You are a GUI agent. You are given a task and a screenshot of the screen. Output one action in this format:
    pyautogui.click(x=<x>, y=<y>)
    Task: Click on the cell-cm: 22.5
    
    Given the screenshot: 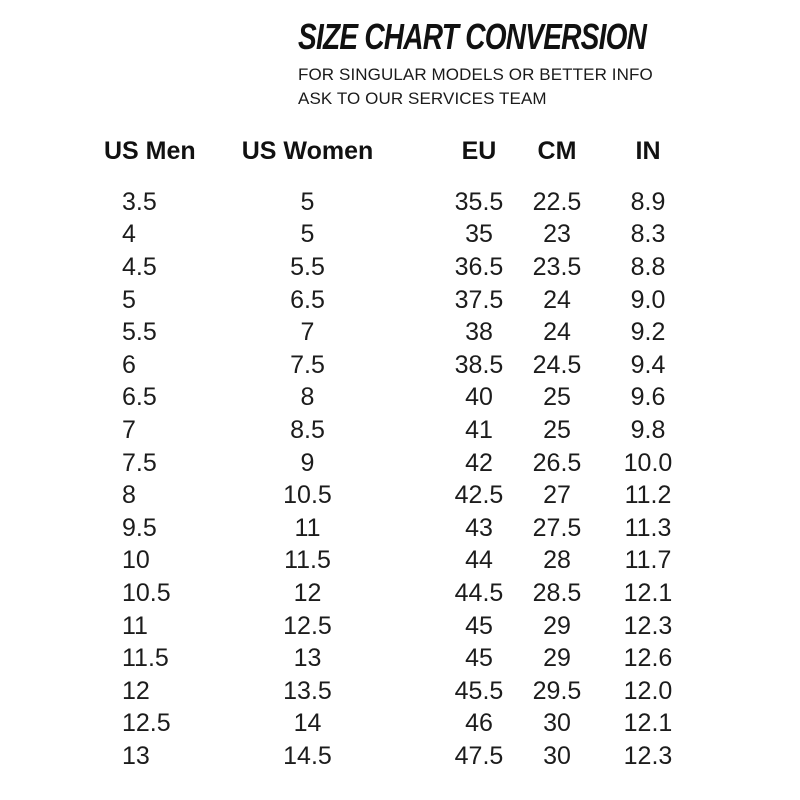 What is the action you would take?
    pyautogui.click(x=557, y=201)
    